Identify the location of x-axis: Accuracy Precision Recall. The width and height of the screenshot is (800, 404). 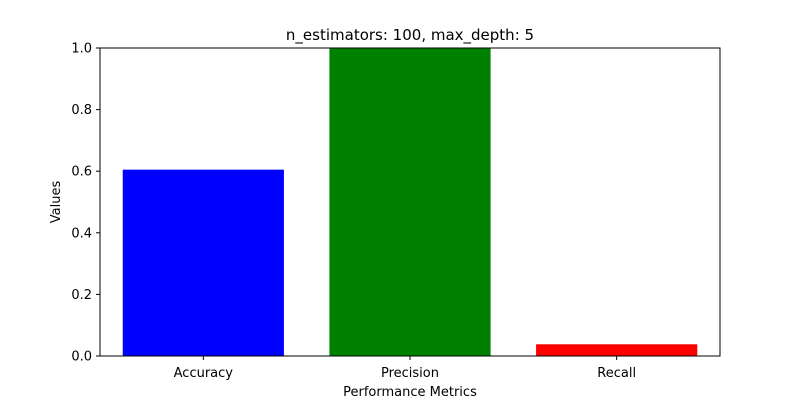
(405, 368).